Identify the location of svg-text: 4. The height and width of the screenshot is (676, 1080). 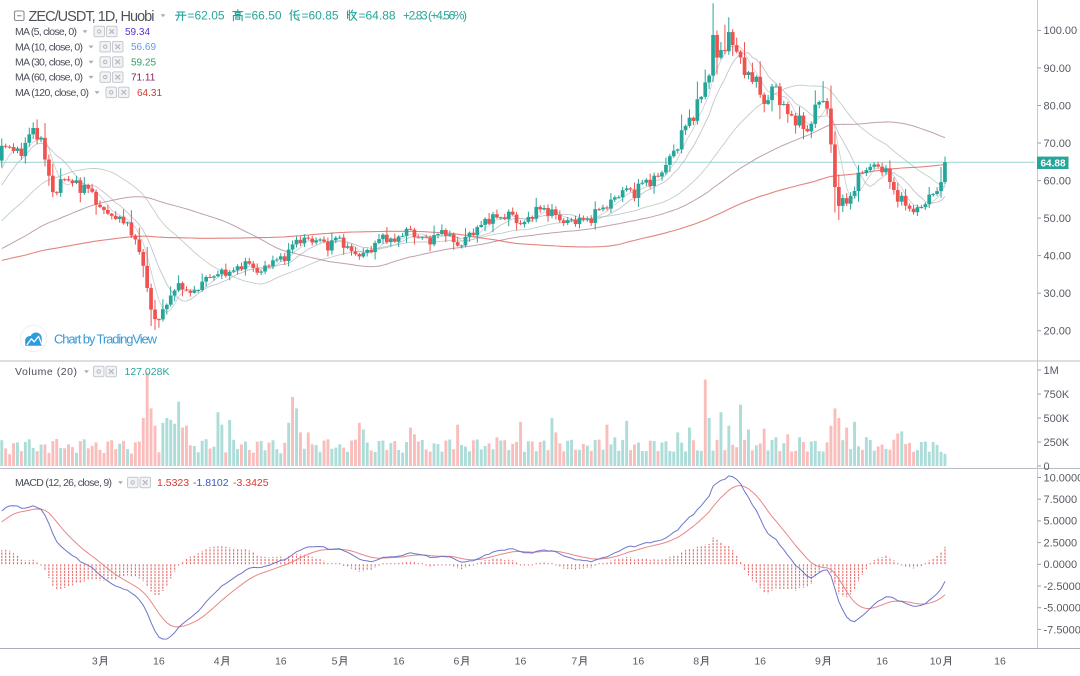
(217, 662).